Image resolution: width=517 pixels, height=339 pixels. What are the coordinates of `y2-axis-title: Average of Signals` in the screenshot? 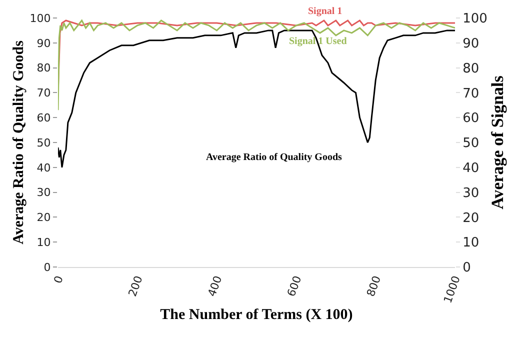 It's located at (497, 142).